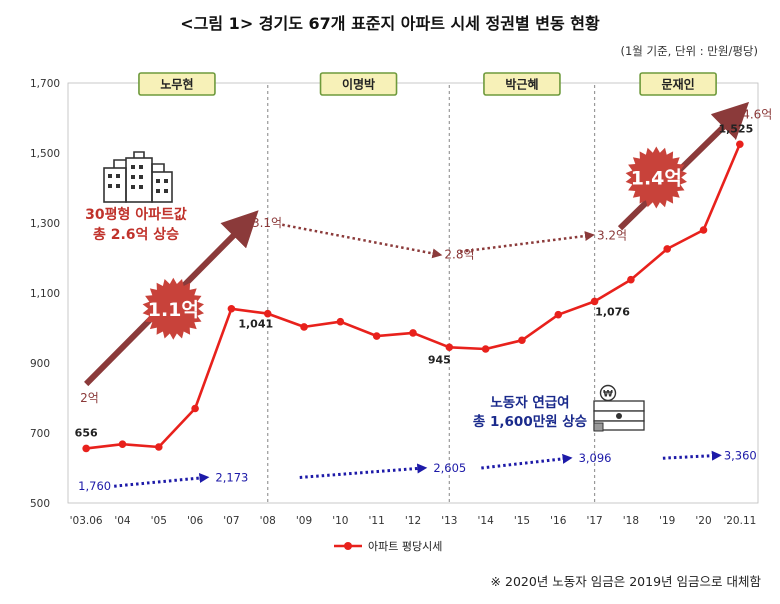  I want to click on price-value-label: 656, so click(86, 432).